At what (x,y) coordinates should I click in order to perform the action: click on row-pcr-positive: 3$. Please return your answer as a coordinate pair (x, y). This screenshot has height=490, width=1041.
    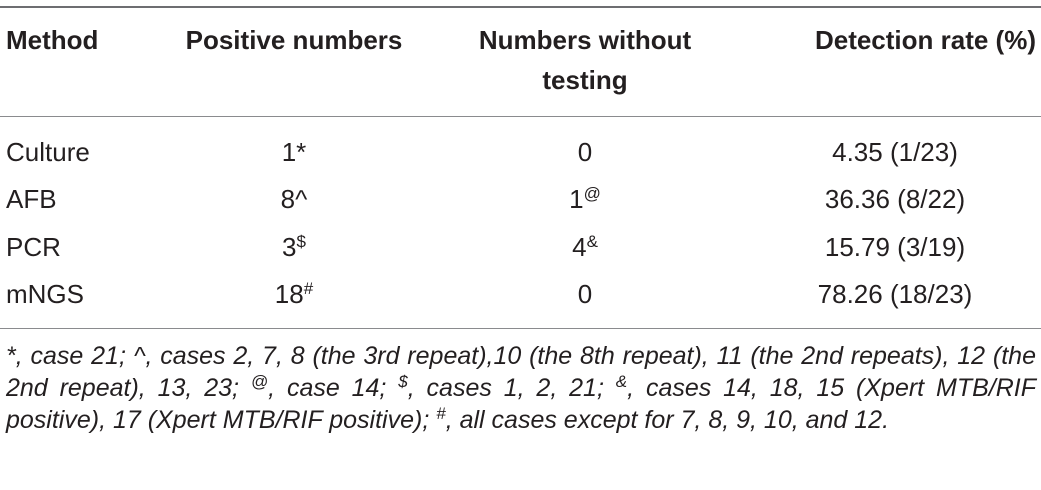
    Looking at the image, I should click on (294, 247).